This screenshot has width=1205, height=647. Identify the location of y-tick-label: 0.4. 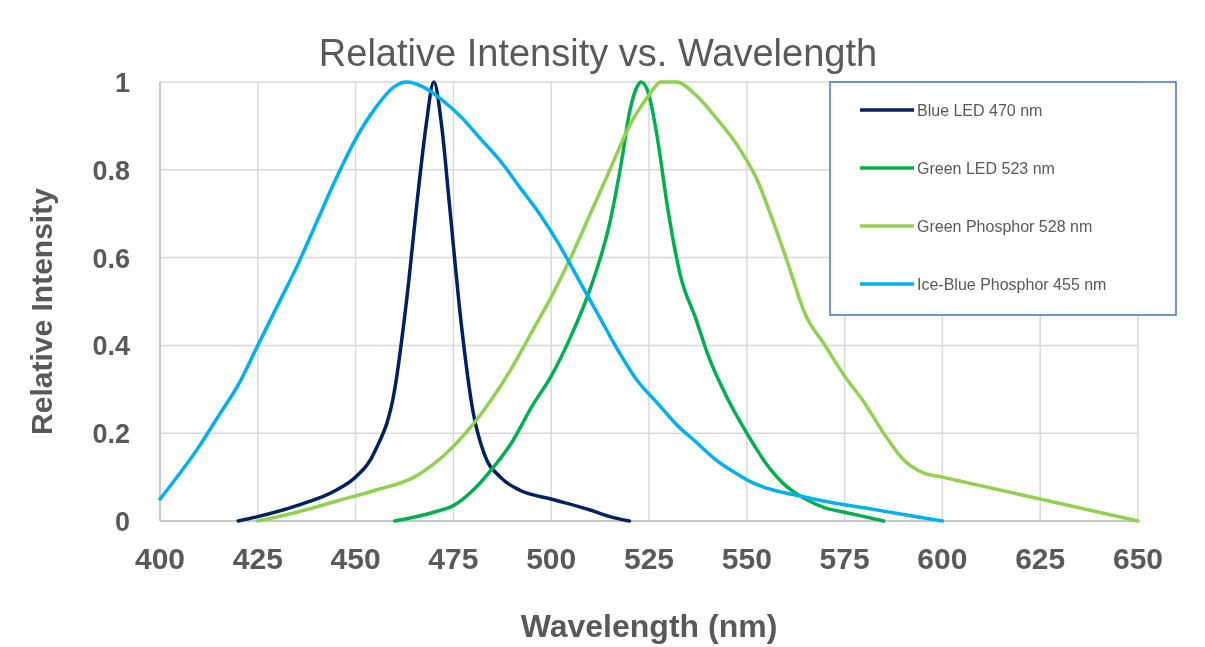
(111, 346).